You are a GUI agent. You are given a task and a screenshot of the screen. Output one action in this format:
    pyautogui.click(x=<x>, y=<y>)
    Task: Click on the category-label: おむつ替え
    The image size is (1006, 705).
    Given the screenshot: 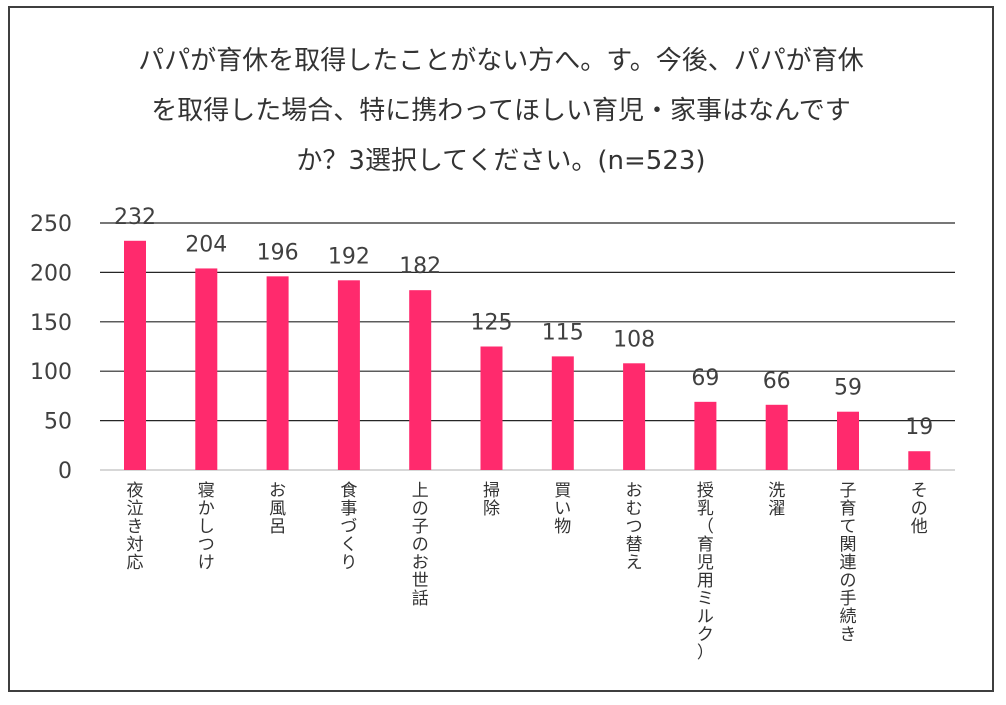 What is the action you would take?
    pyautogui.click(x=634, y=527)
    